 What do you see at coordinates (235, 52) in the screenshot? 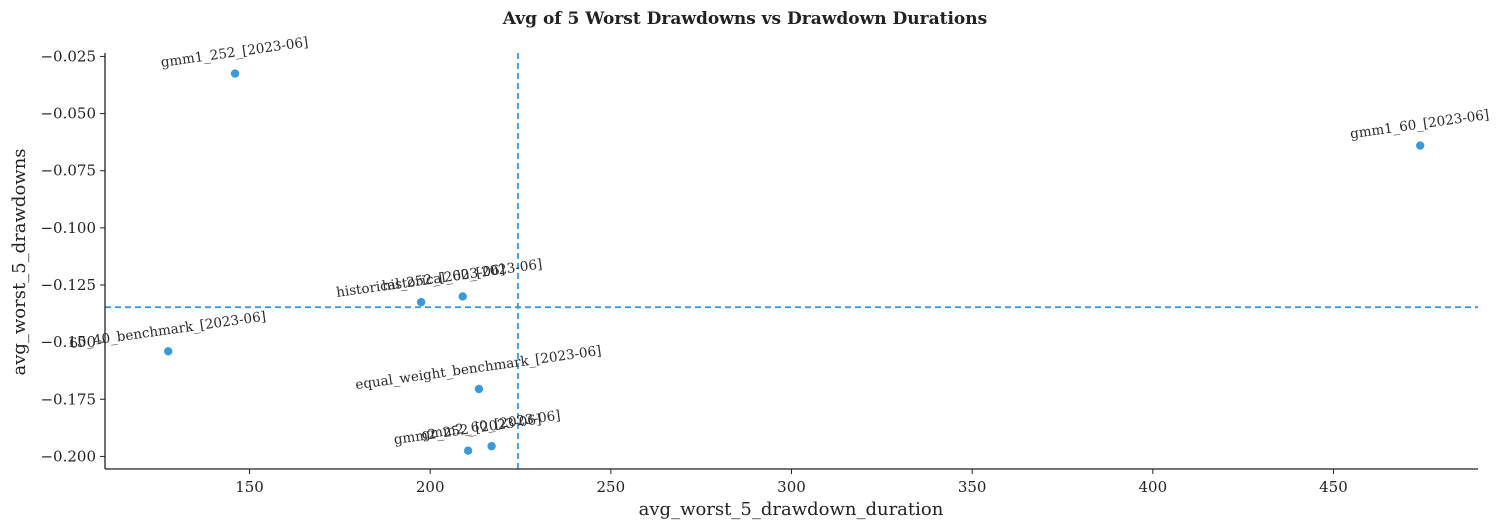
I see `point-label: gmm1_252_[2023-06]` at bounding box center [235, 52].